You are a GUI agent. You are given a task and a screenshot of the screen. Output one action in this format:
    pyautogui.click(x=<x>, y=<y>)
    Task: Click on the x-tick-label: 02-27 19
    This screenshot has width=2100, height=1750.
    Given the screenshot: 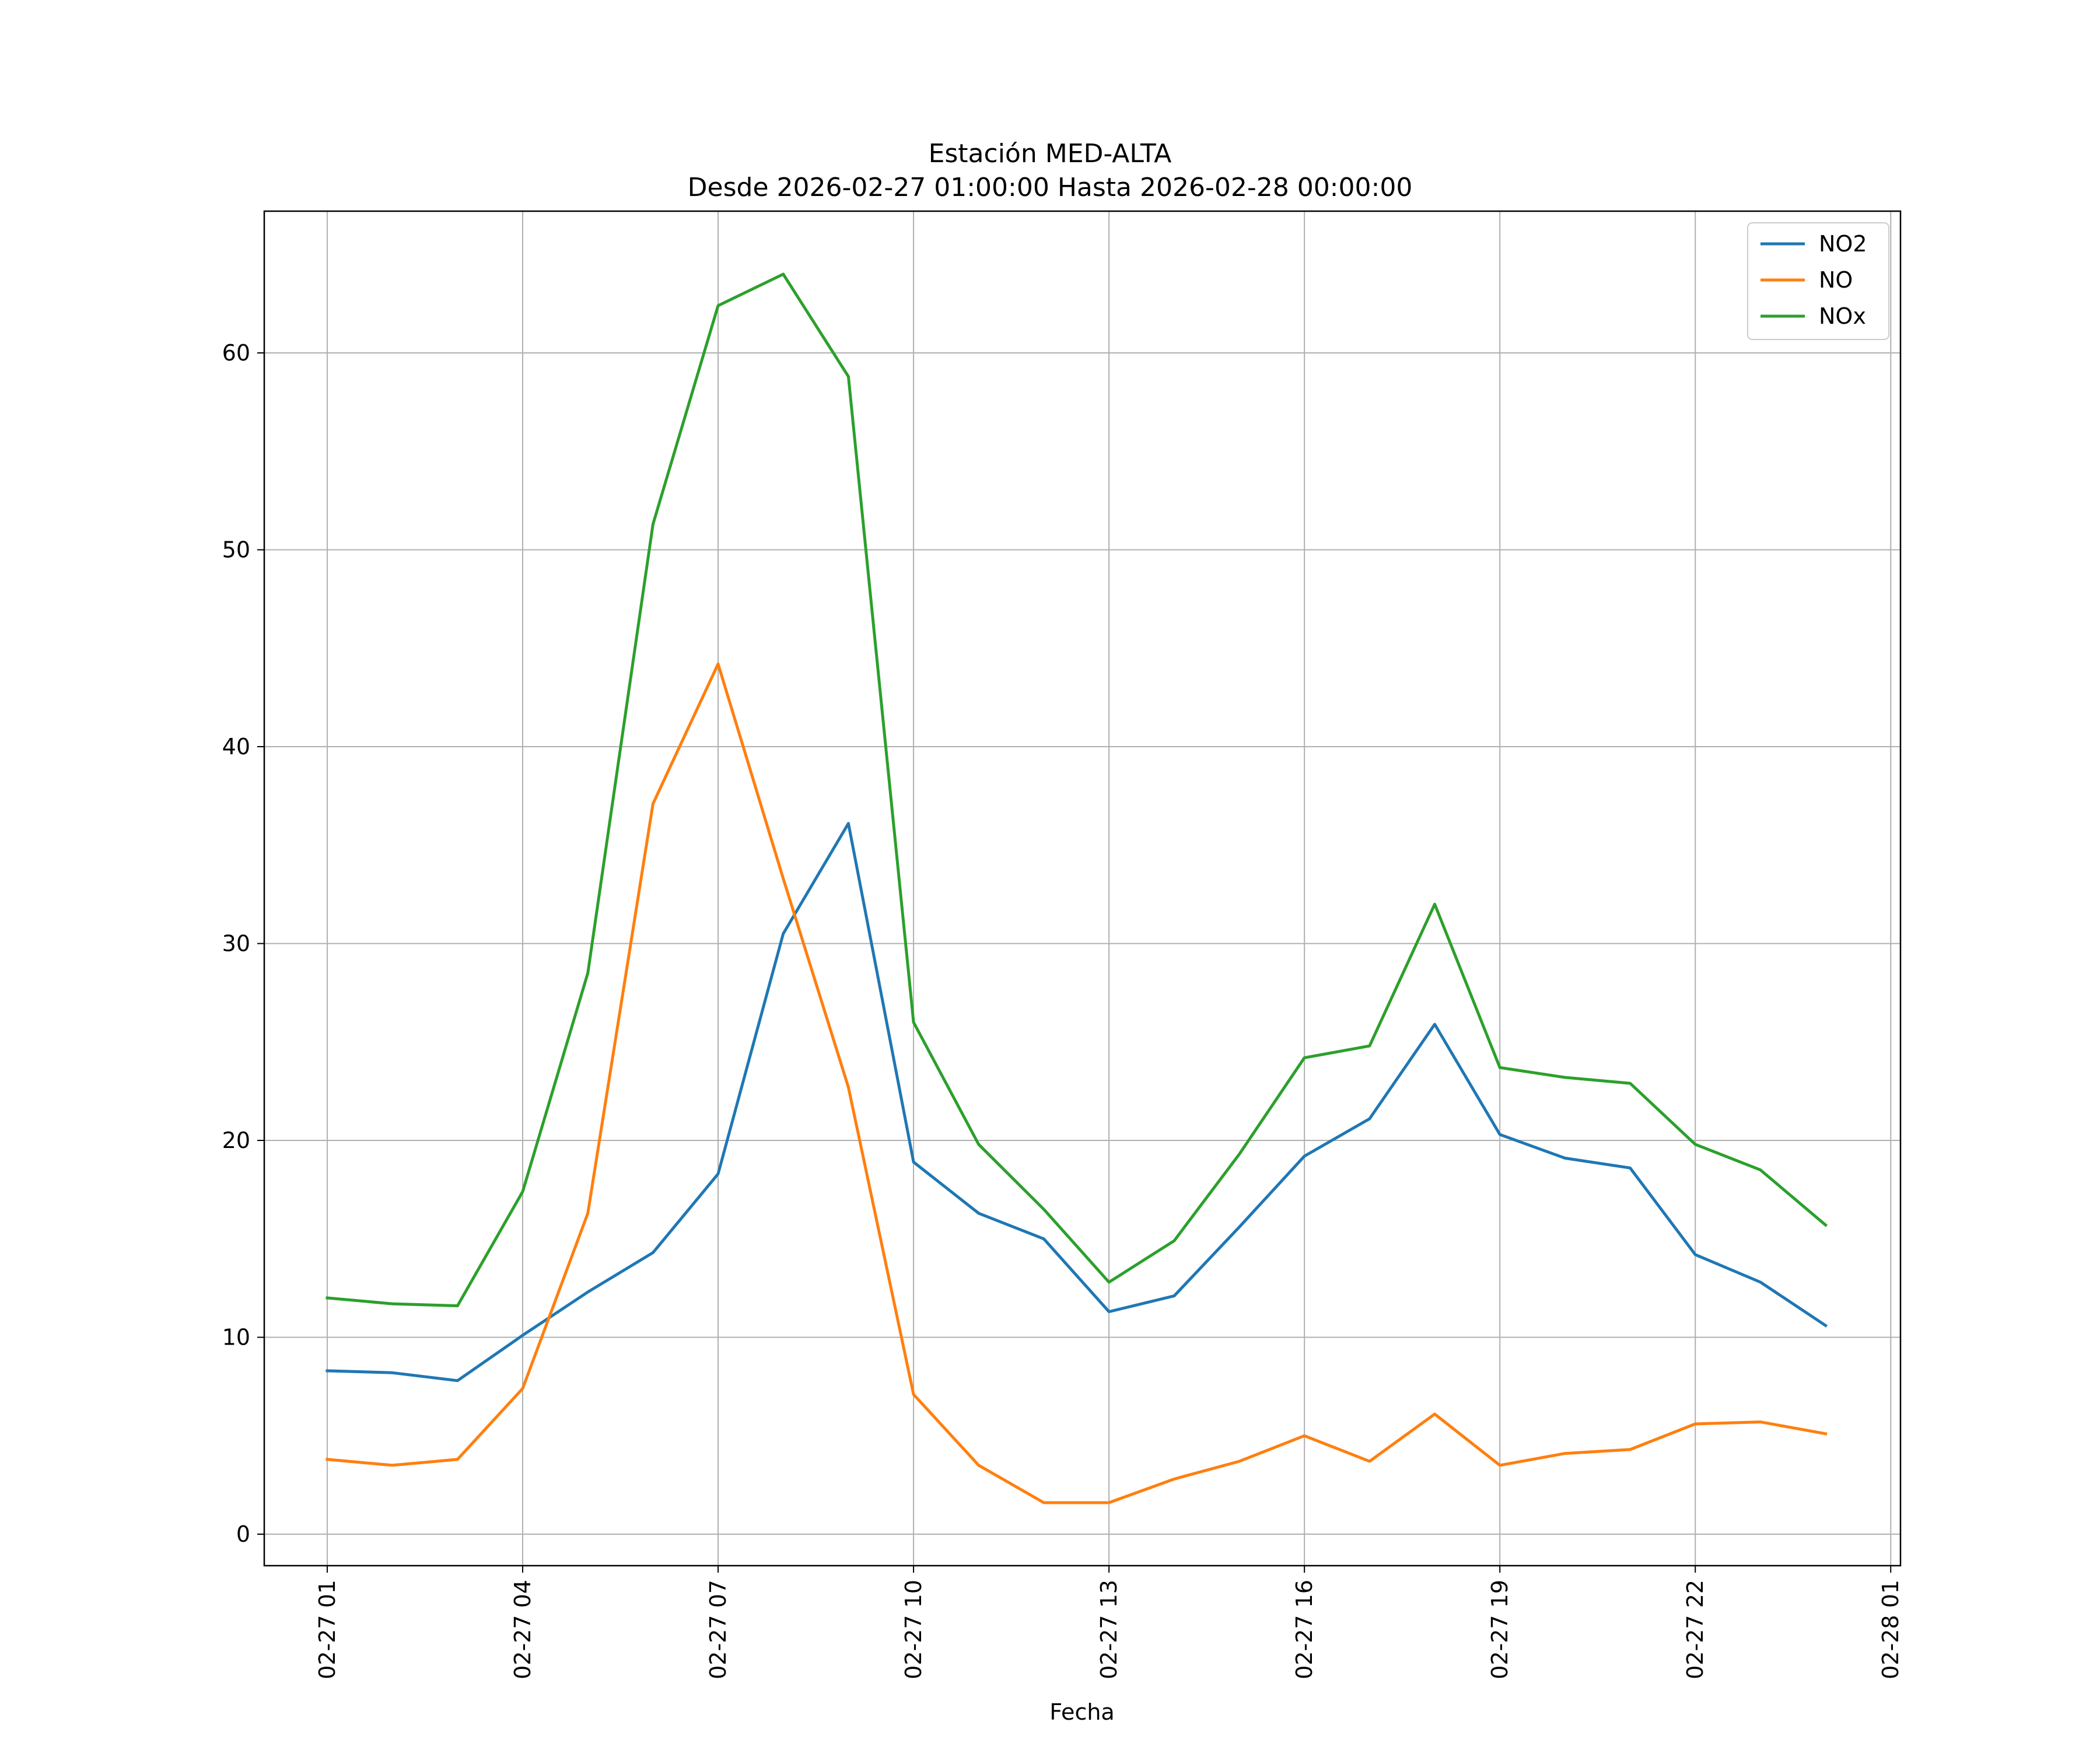 What is the action you would take?
    pyautogui.click(x=1500, y=1629)
    